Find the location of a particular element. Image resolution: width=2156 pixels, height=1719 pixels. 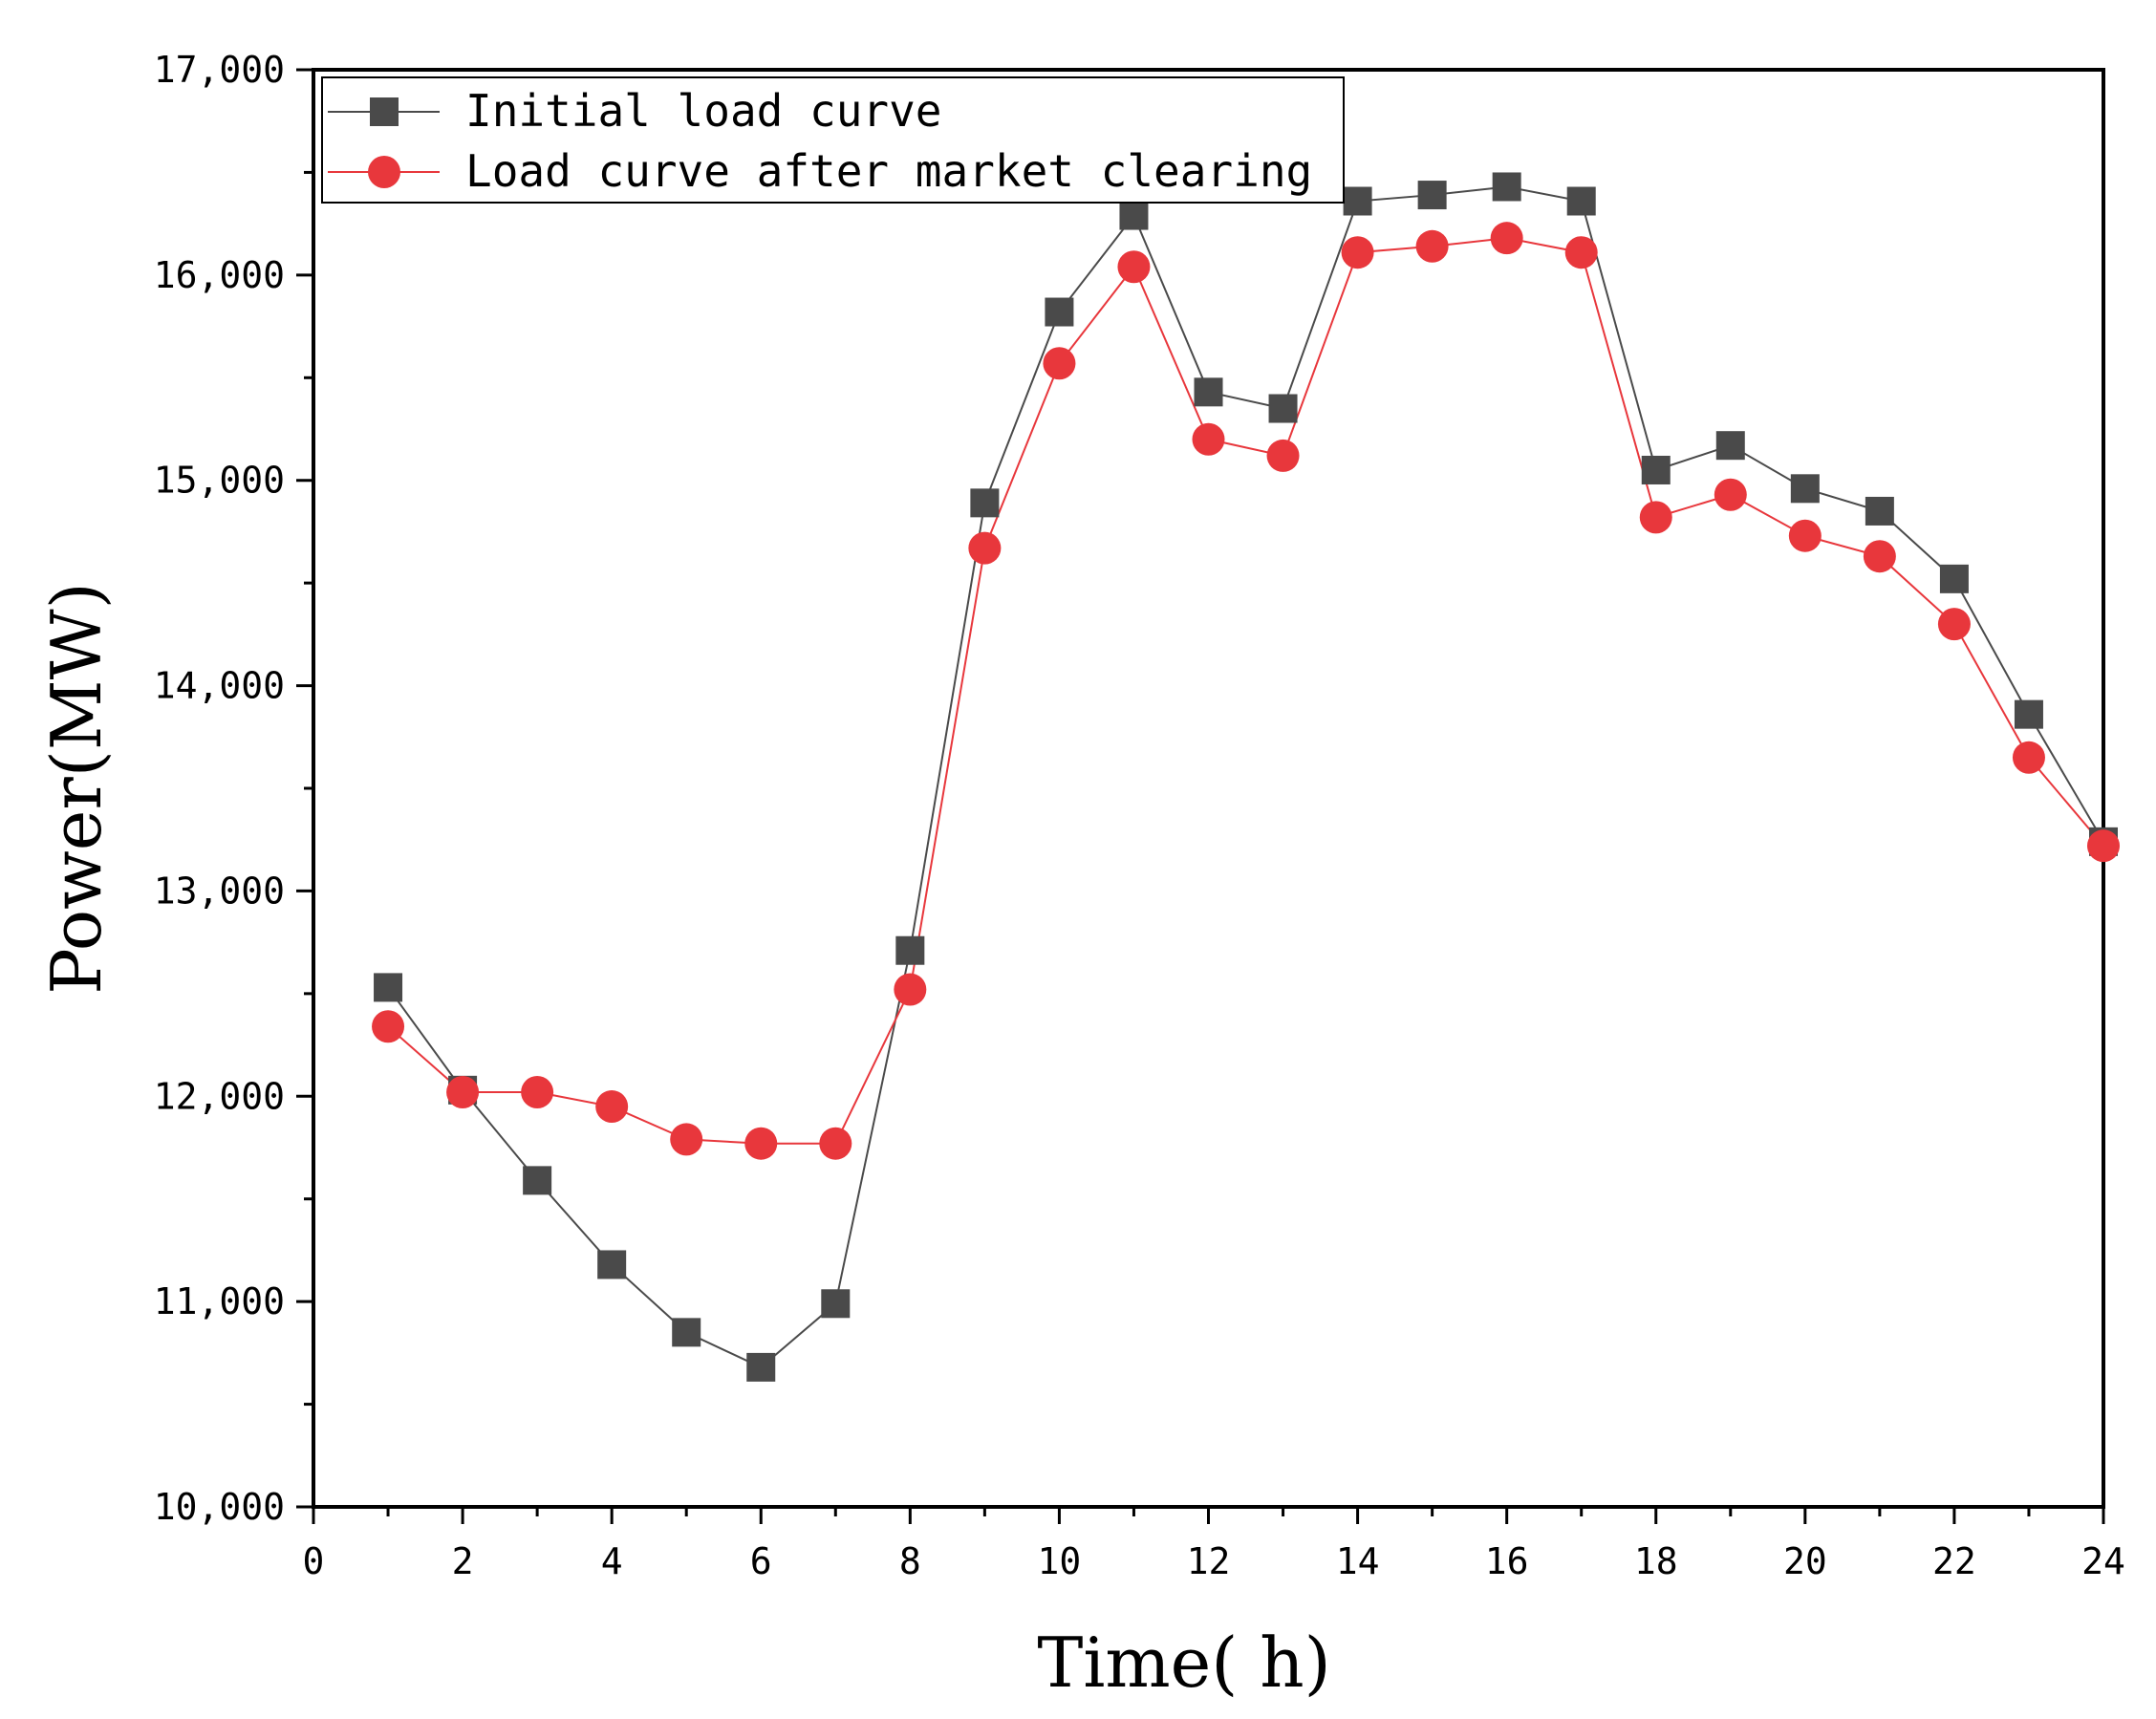

y-tick-label: 12,000 is located at coordinates (219, 1096).